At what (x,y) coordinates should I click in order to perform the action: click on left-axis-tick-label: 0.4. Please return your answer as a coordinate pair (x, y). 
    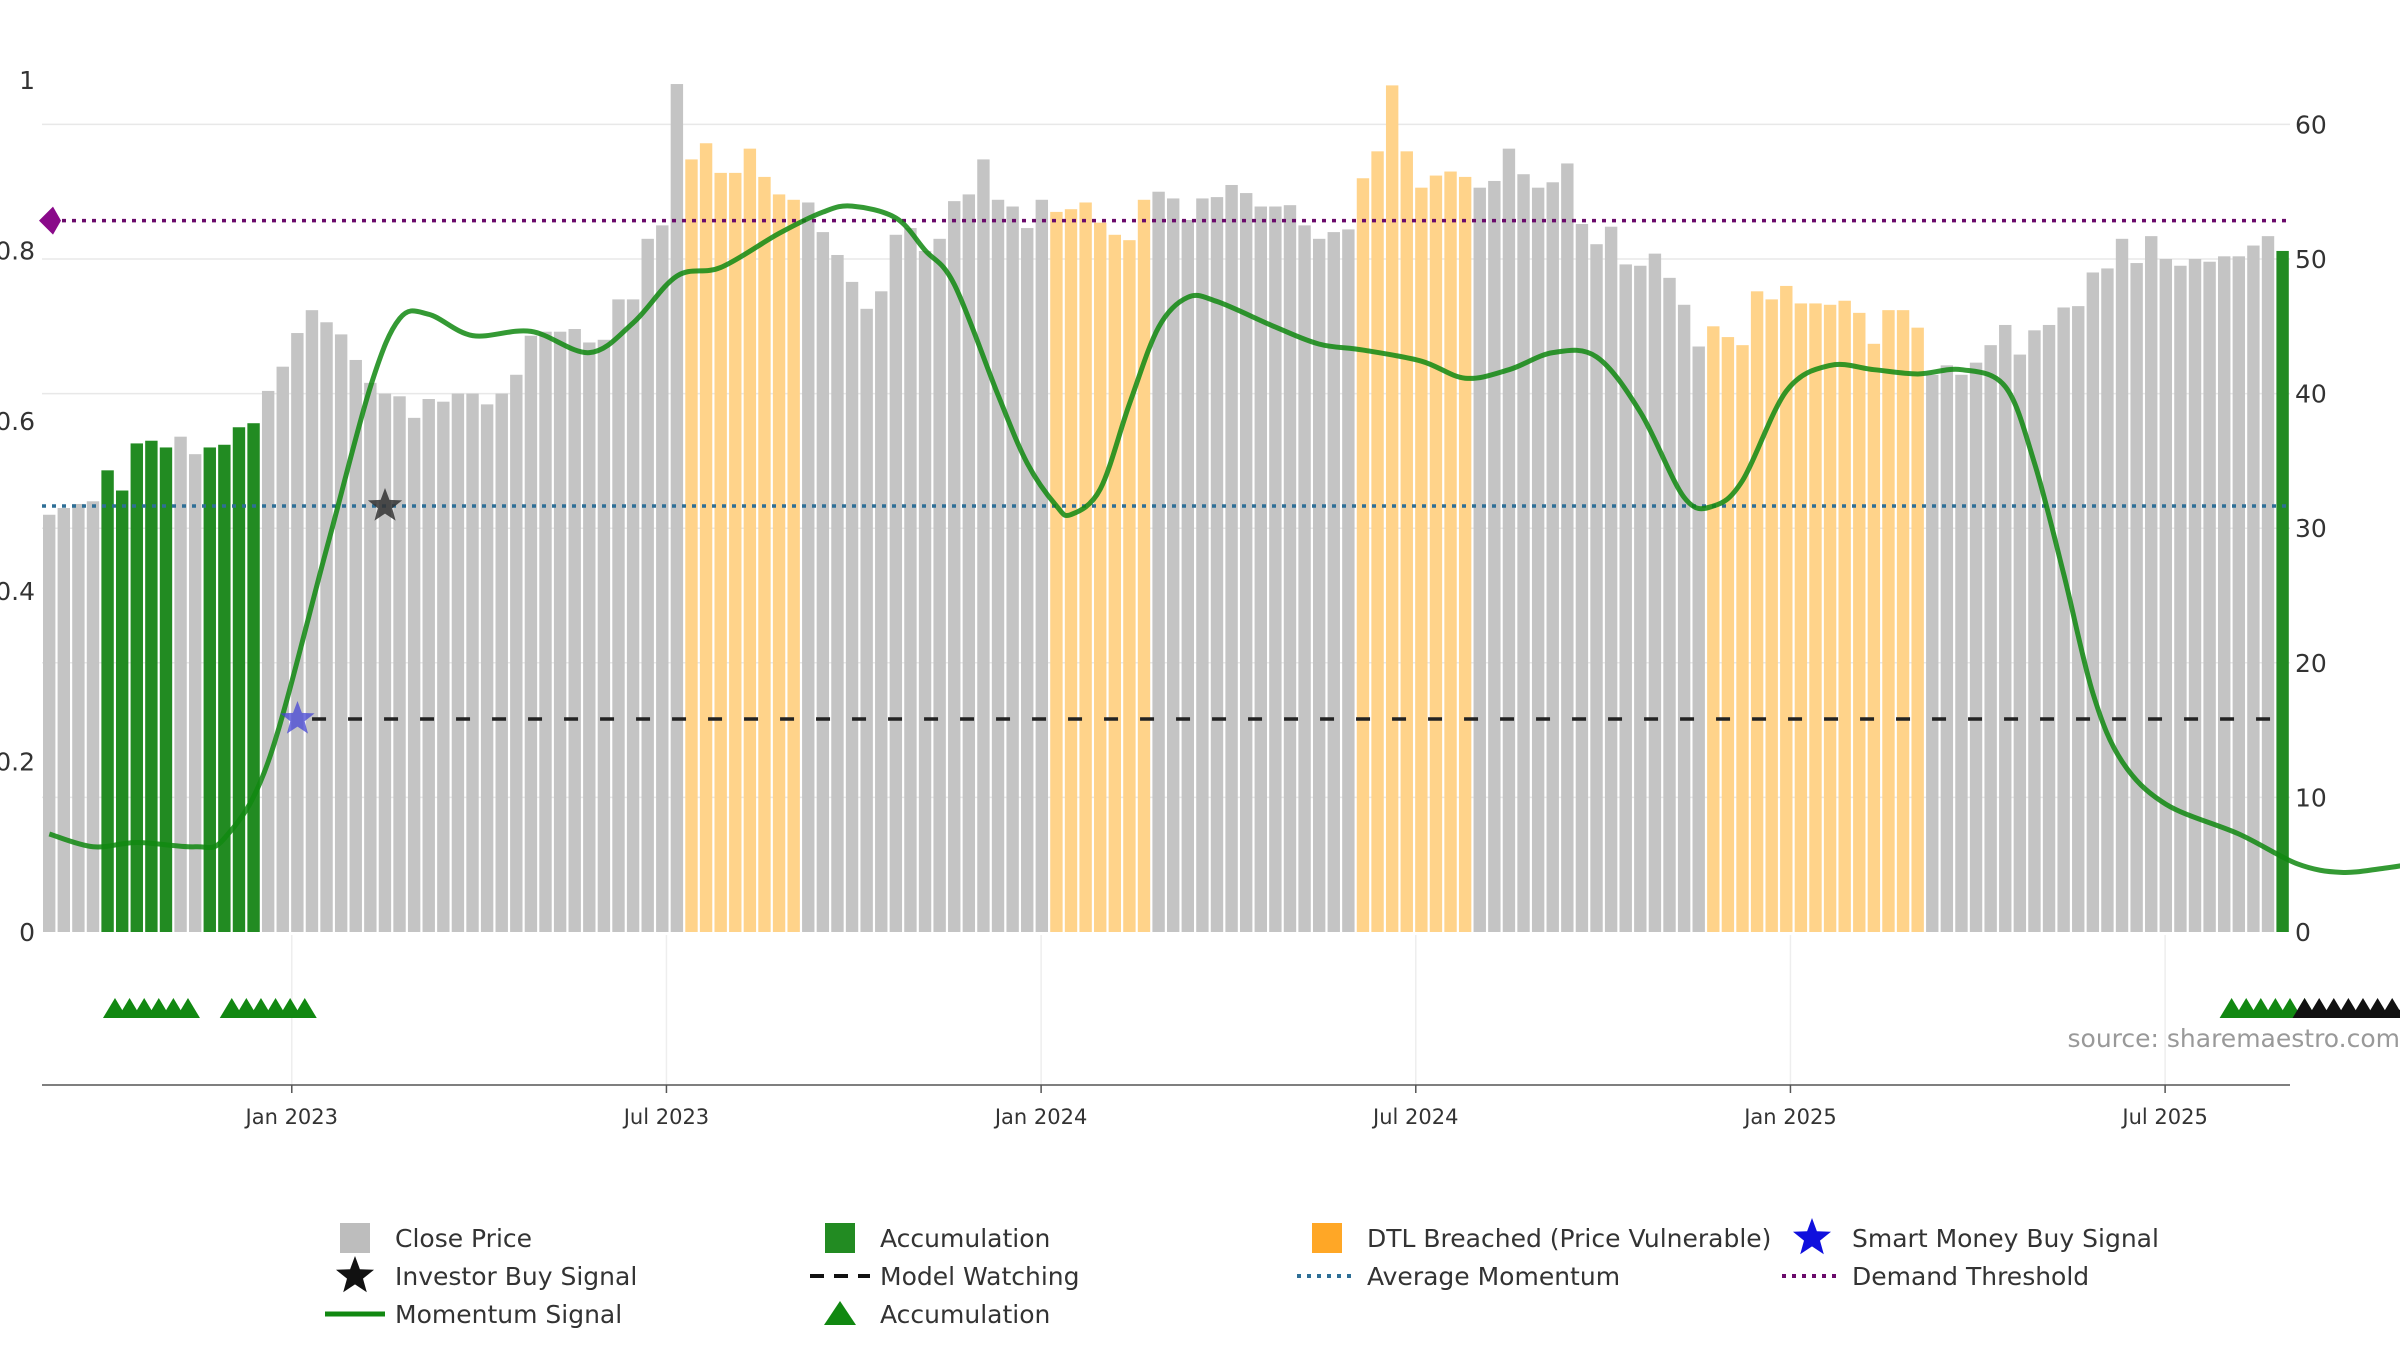
    Looking at the image, I should click on (17, 591).